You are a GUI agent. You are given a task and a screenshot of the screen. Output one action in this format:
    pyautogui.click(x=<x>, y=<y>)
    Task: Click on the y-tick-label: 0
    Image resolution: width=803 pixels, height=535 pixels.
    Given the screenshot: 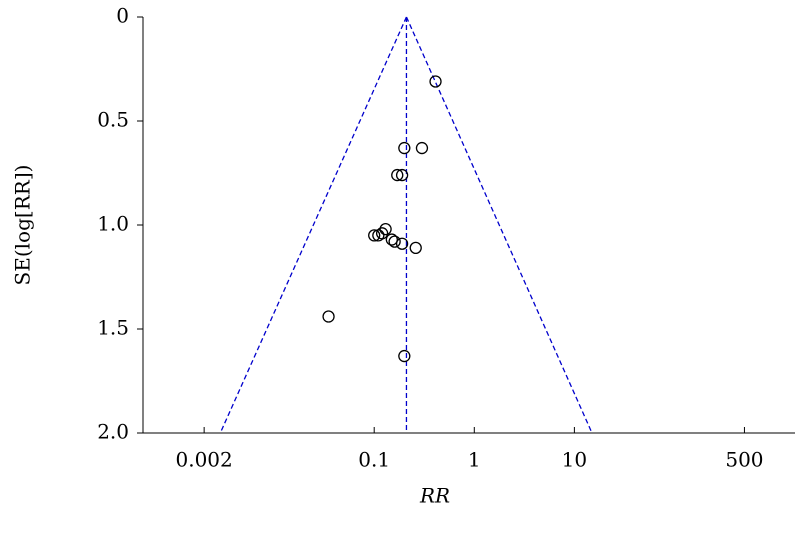 What is the action you would take?
    pyautogui.click(x=122, y=16)
    